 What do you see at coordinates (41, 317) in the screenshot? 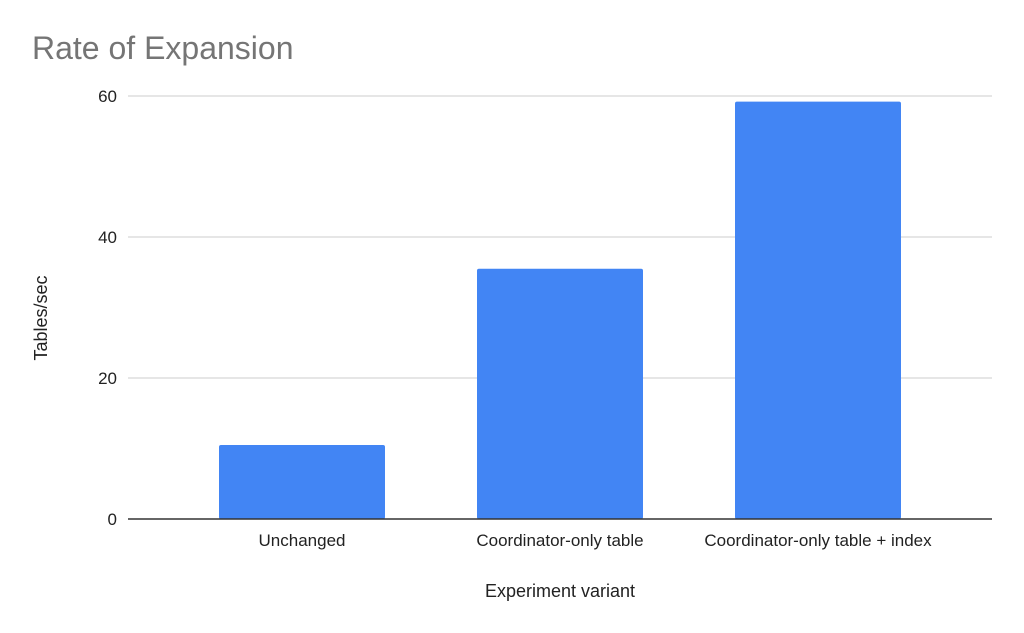
I see `y-axis-label: Tables/sec` at bounding box center [41, 317].